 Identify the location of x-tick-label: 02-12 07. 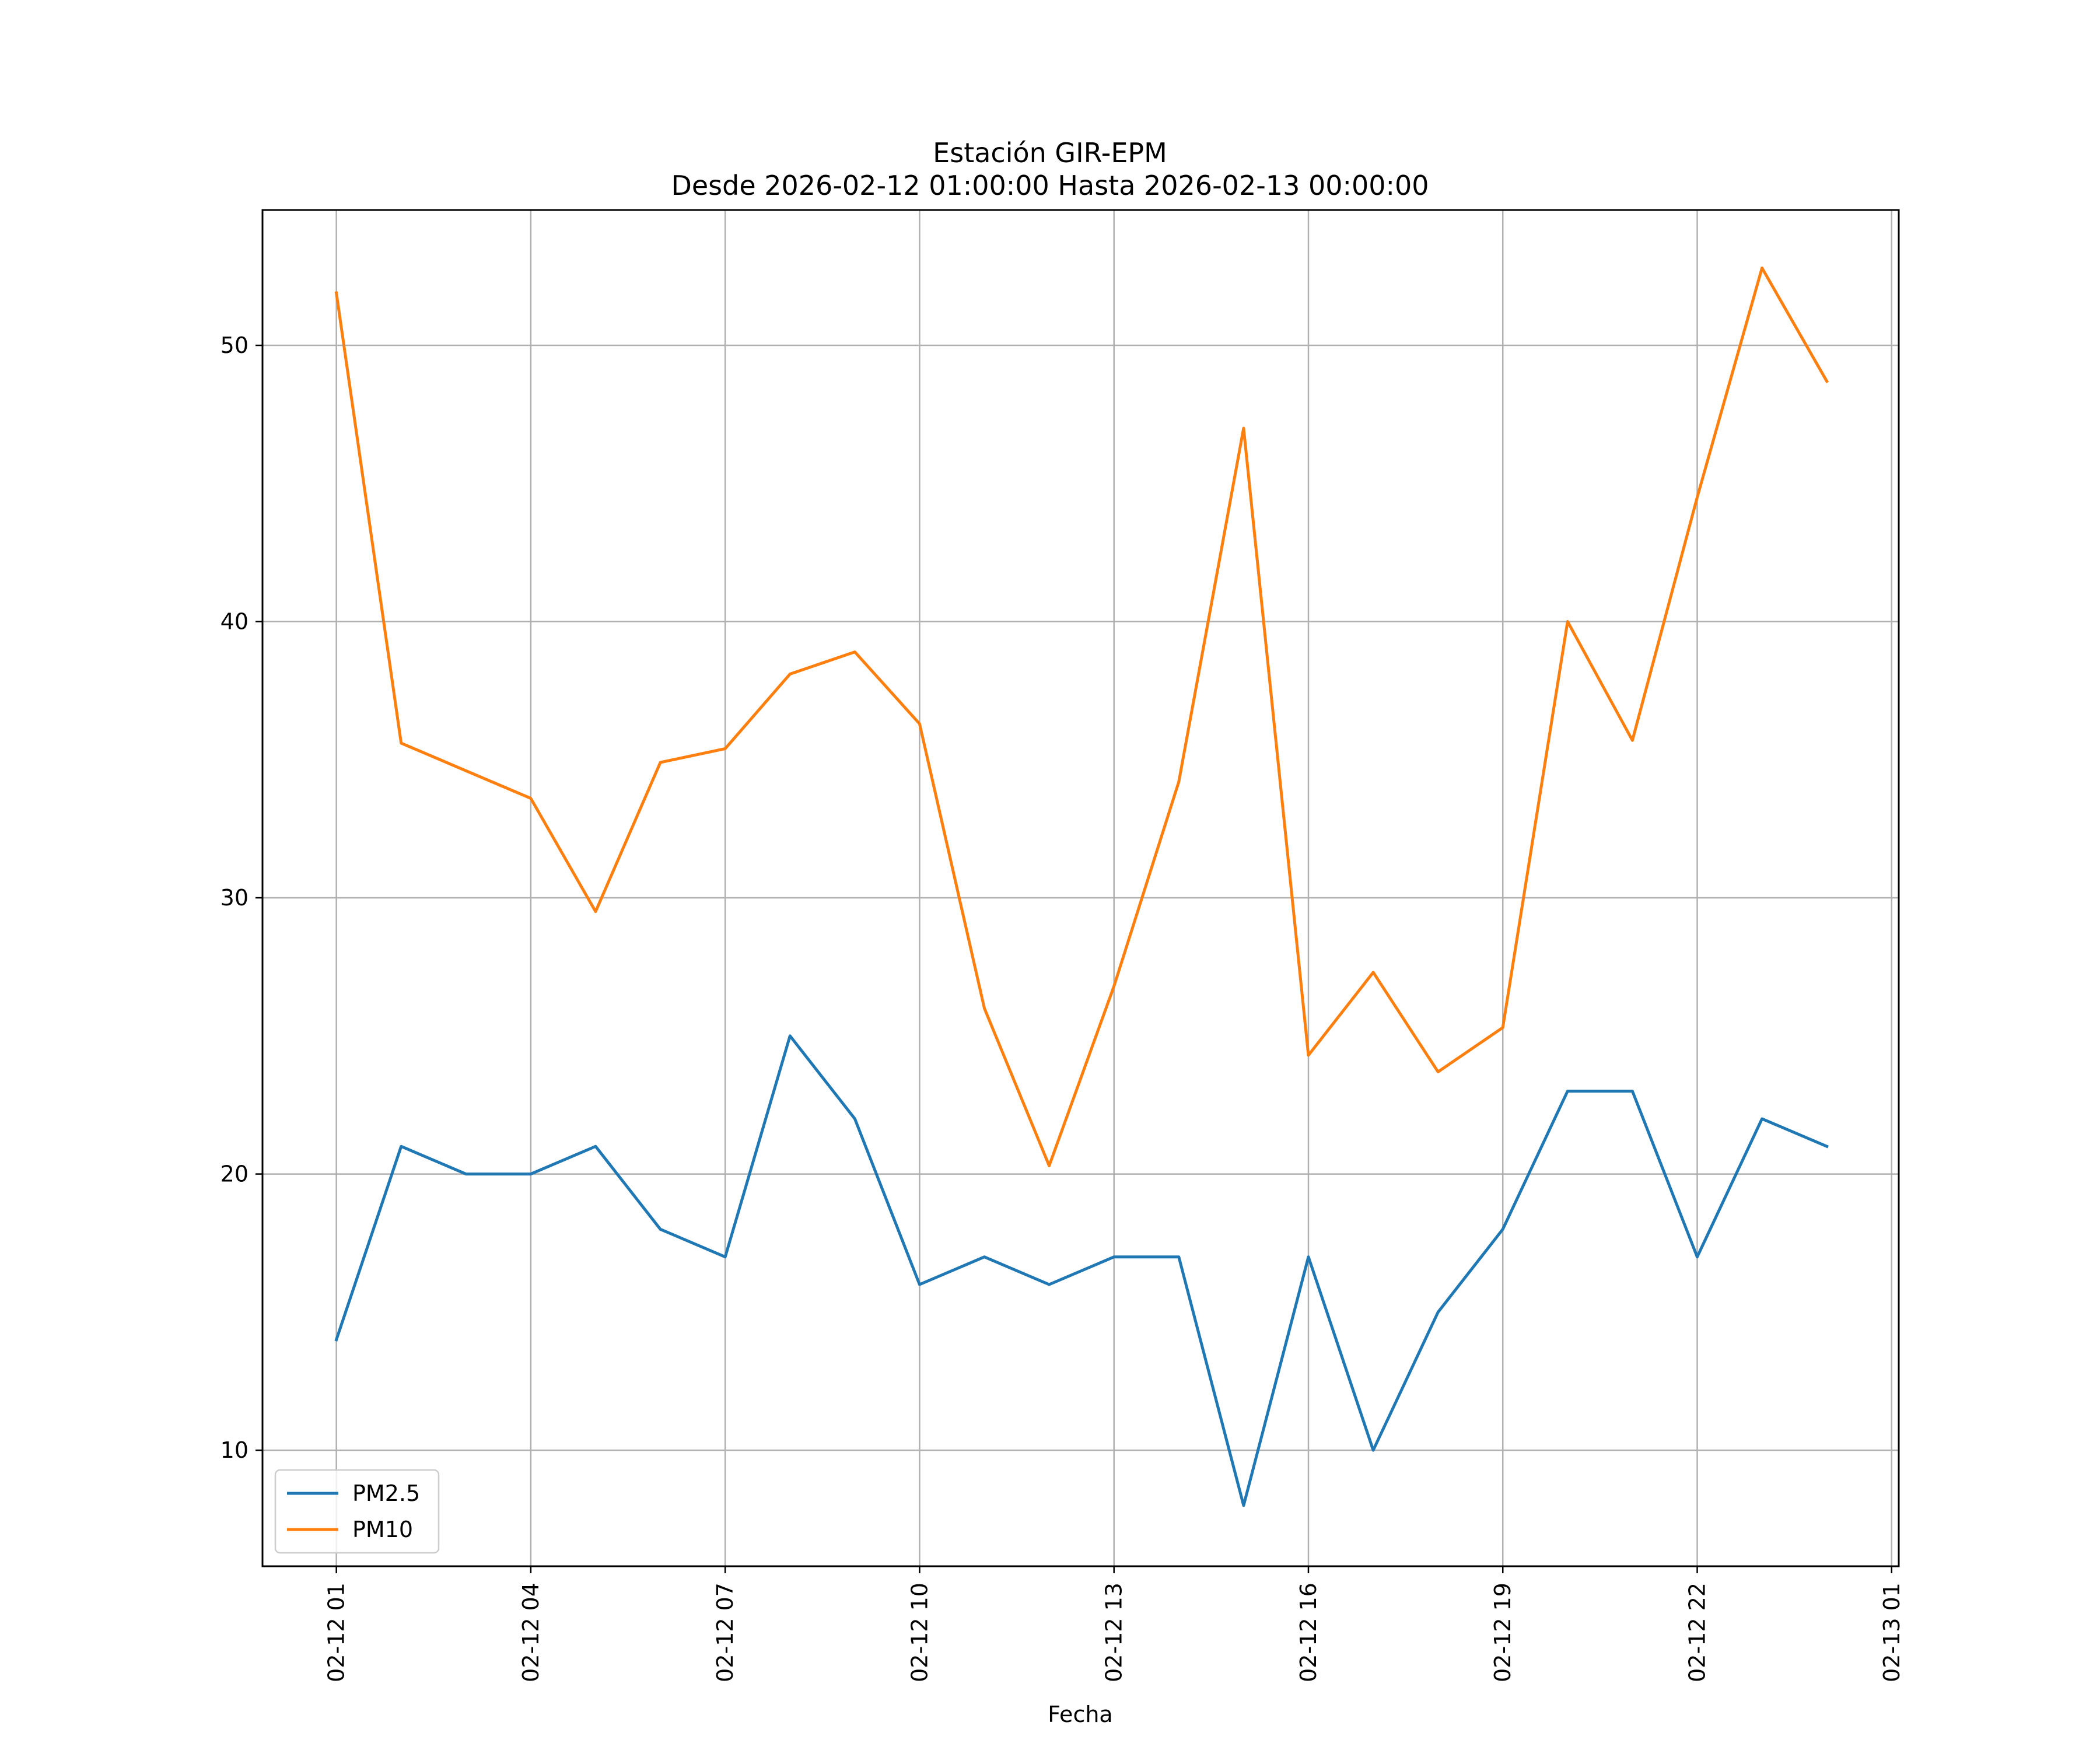
(725, 1632).